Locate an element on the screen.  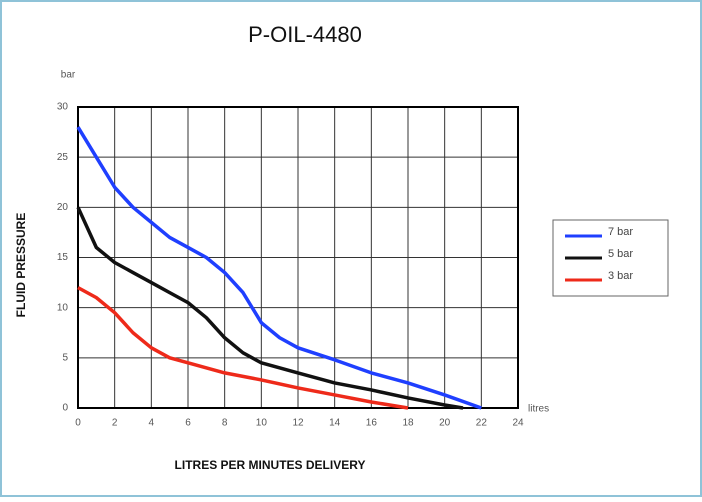
x-tick-label: 8 is located at coordinates (225, 423).